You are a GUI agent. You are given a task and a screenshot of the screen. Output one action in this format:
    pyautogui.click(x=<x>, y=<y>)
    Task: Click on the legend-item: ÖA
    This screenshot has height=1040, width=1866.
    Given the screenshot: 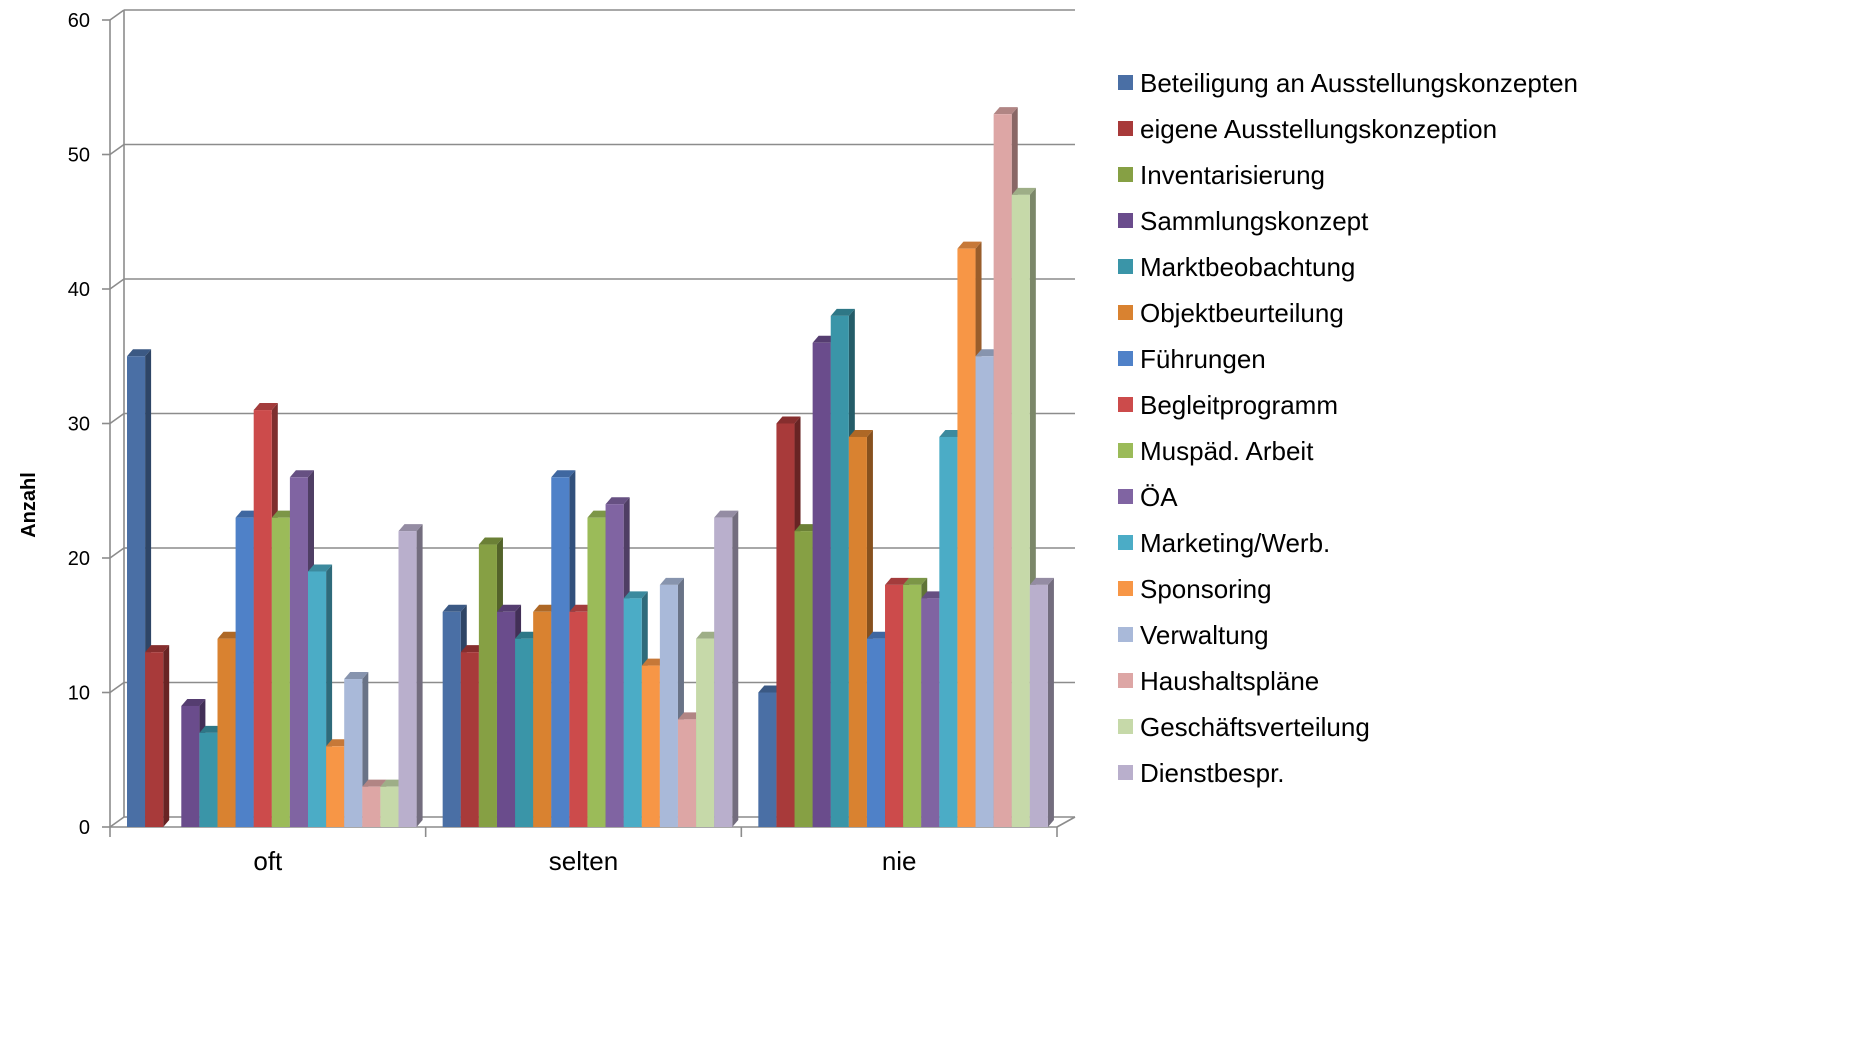 What is the action you would take?
    pyautogui.click(x=1148, y=497)
    